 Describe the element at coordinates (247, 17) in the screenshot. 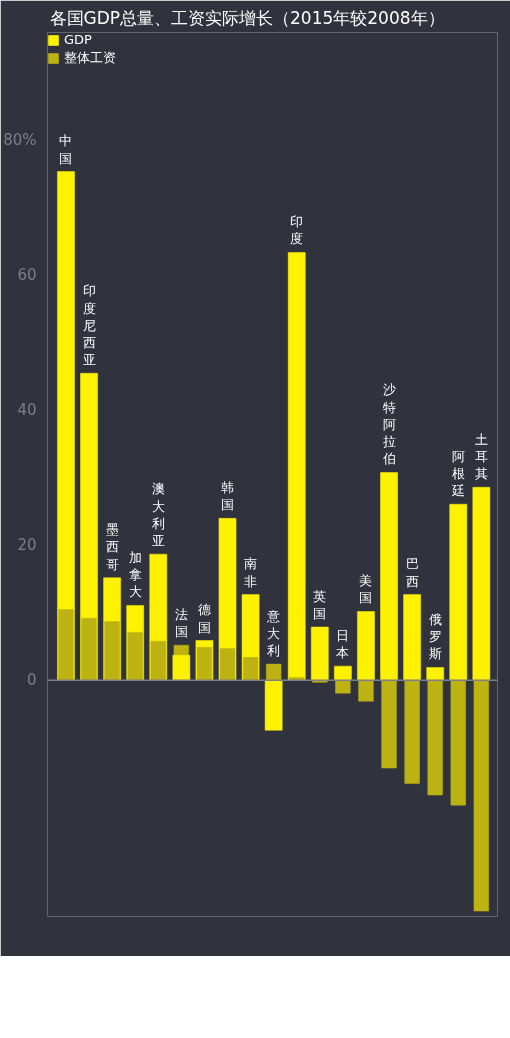

I see `chart-title: 各国GDP总量、工资实际增长（2015年较2008年）` at that location.